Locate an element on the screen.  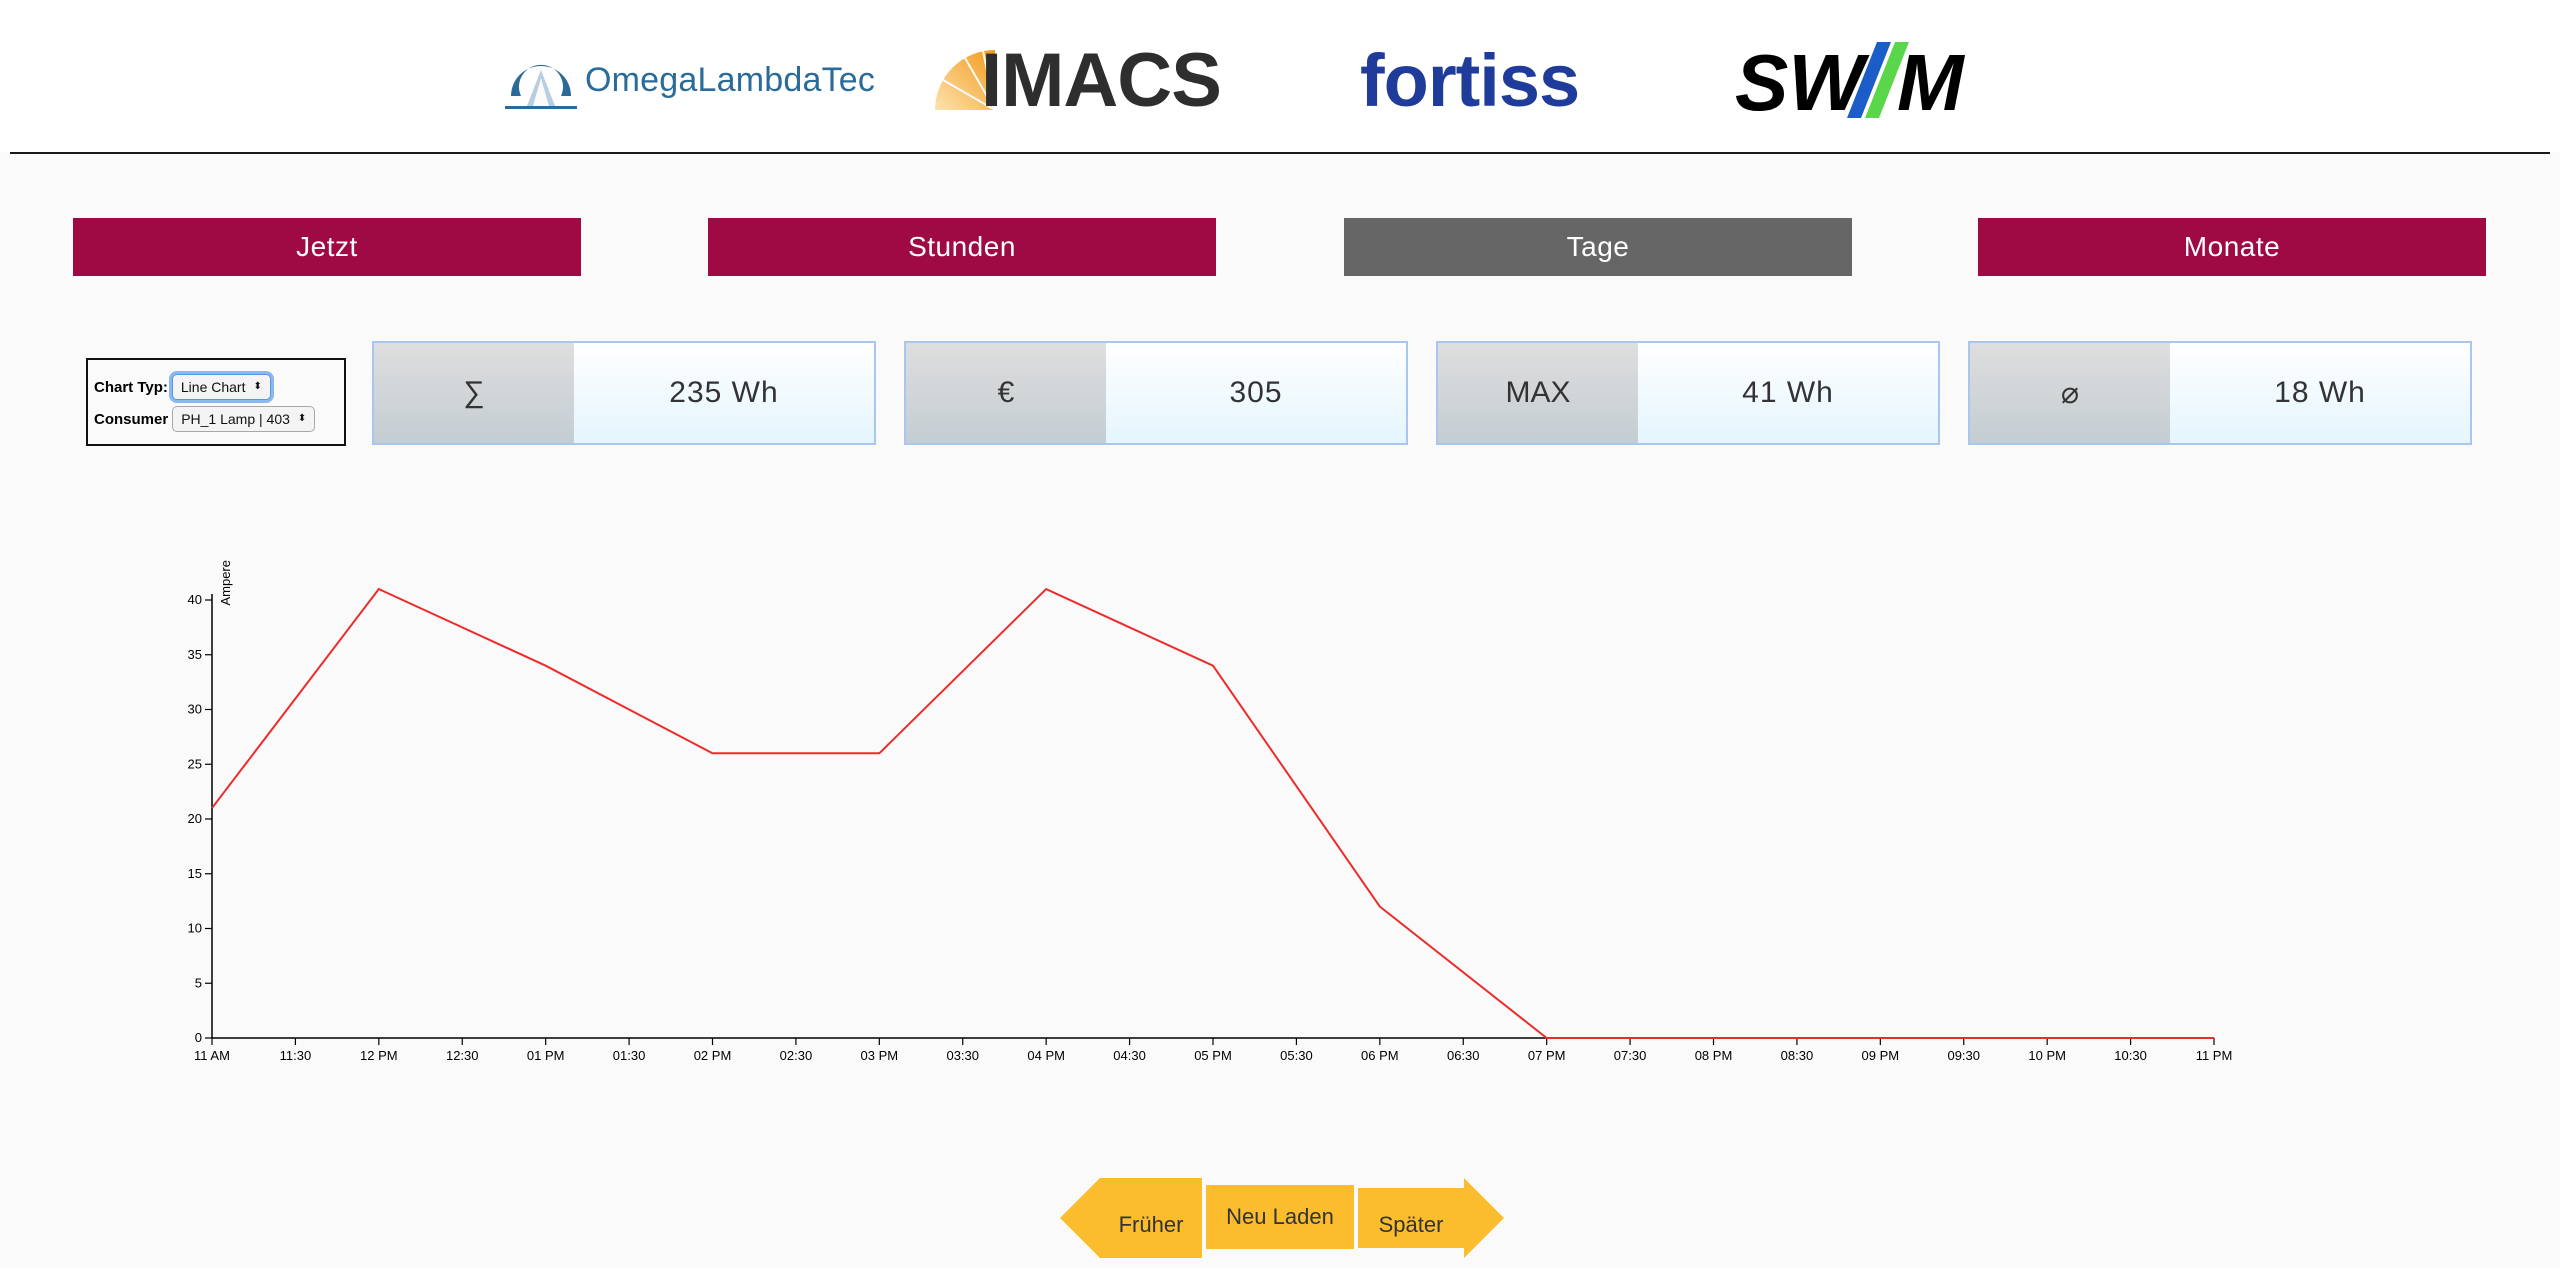
stat-sum-label: ∑ is located at coordinates (474, 393).